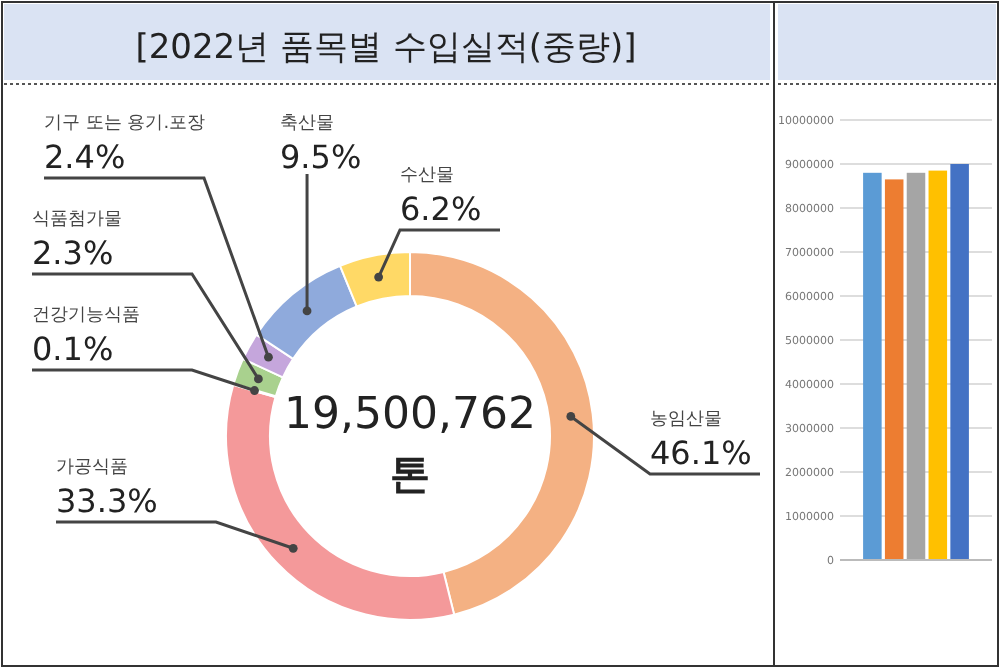 Image resolution: width=1000 pixels, height=668 pixels. Describe the element at coordinates (307, 124) in the screenshot. I see `slice-label: 축산물` at that location.